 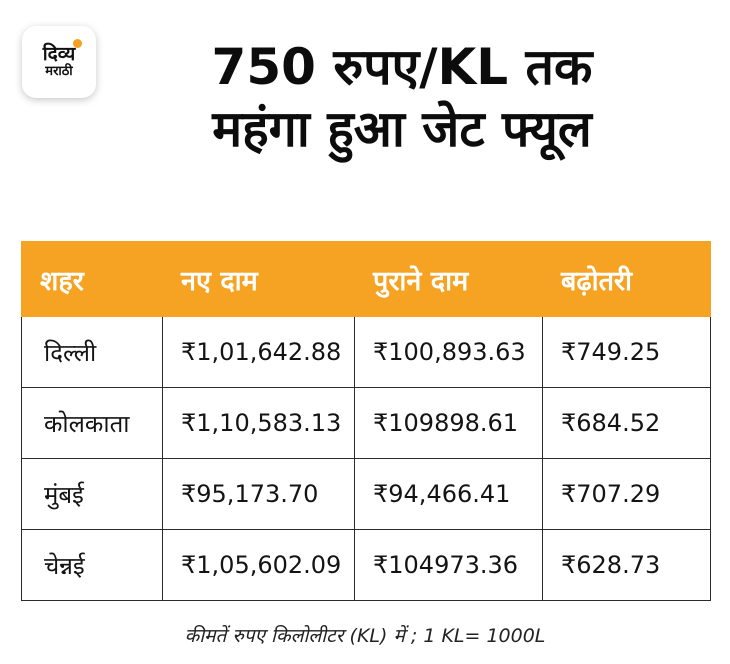 What do you see at coordinates (92, 279) in the screenshot?
I see `header-city: शहर` at bounding box center [92, 279].